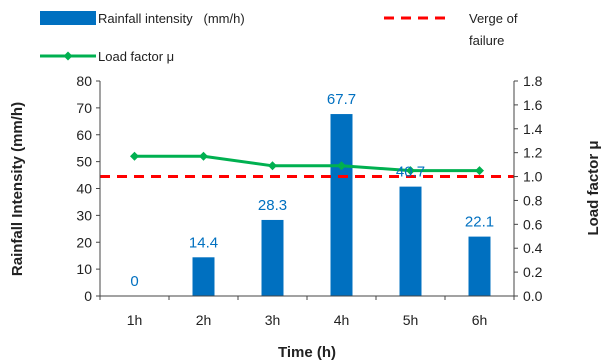 The width and height of the screenshot is (602, 363). I want to click on bar-data-label: 28.3, so click(272, 205).